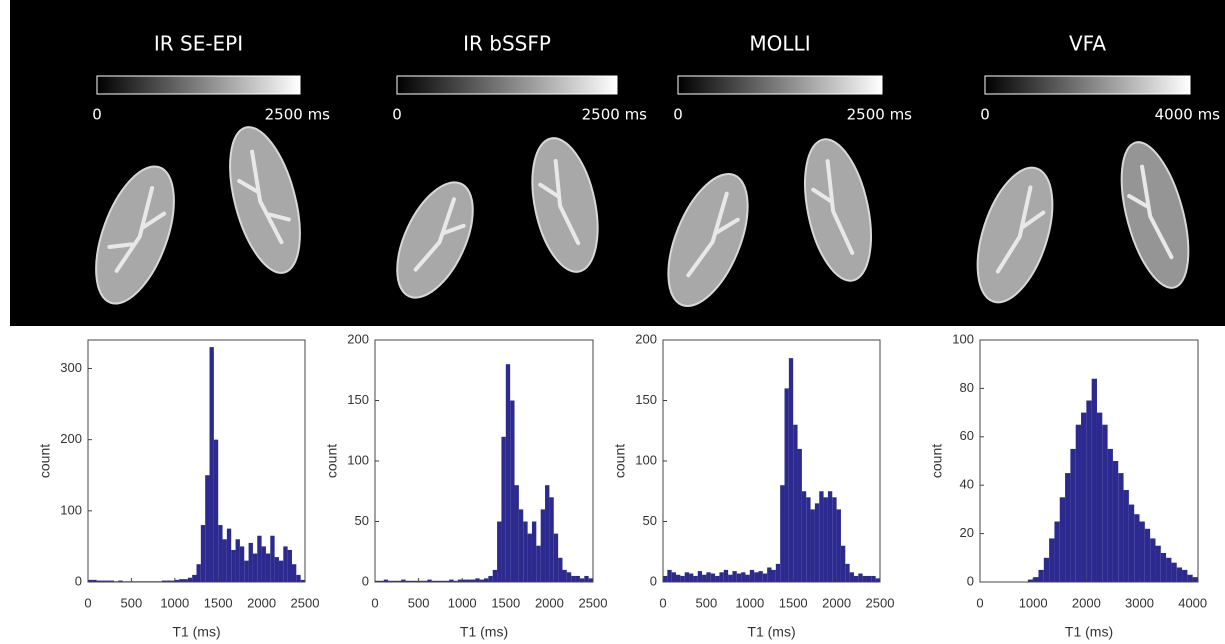 This screenshot has width=1225, height=644. Describe the element at coordinates (646, 399) in the screenshot. I see `y-tick-label: 150` at that location.